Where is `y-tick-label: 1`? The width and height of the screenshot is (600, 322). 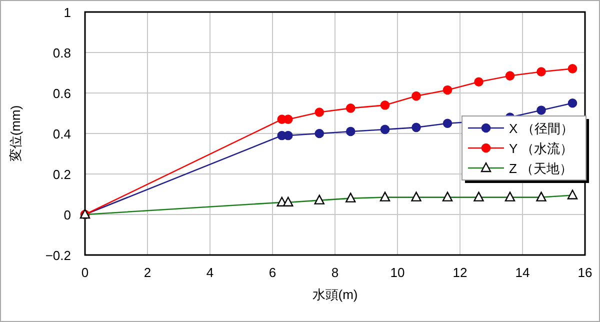 y-tick-label: 1 is located at coordinates (67, 12).